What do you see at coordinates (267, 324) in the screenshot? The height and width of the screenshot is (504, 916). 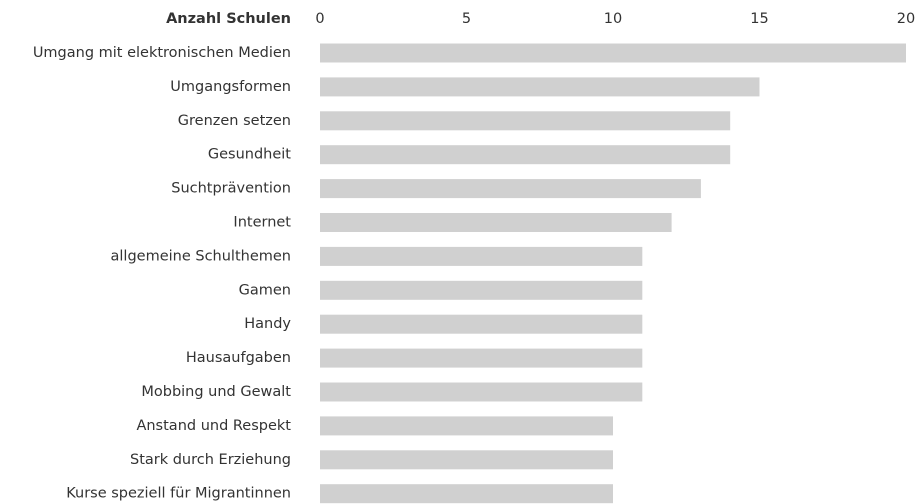 I see `y-tick-label: Handy` at bounding box center [267, 324].